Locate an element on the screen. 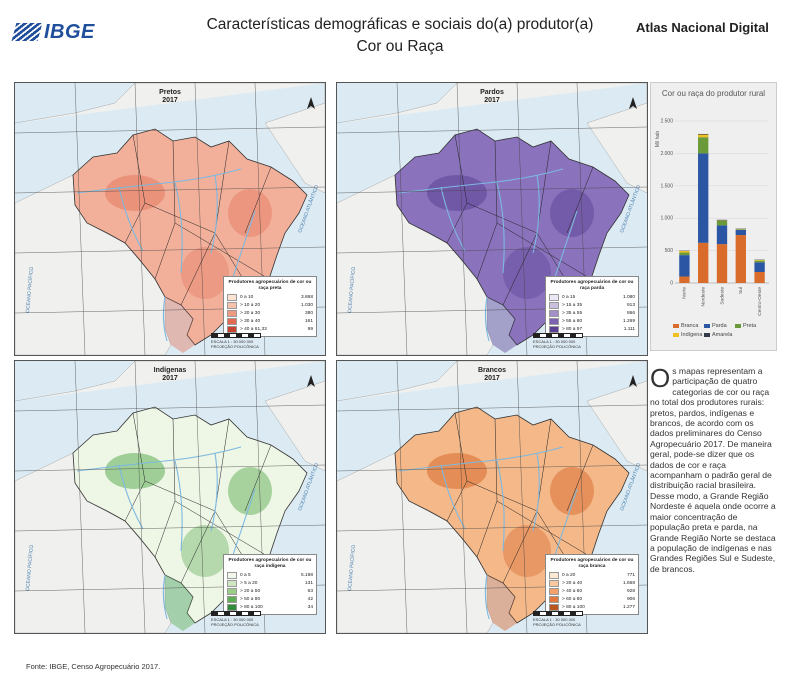 Image resolution: width=800 pixels, height=697 pixels. legend-row: > 30 a 40 161 is located at coordinates (270, 321).